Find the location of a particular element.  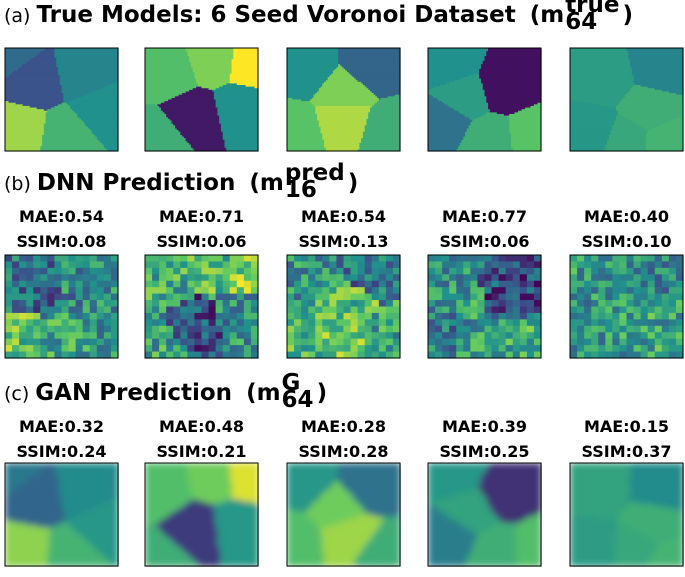

dnn-prediction-image is located at coordinates (62, 307).